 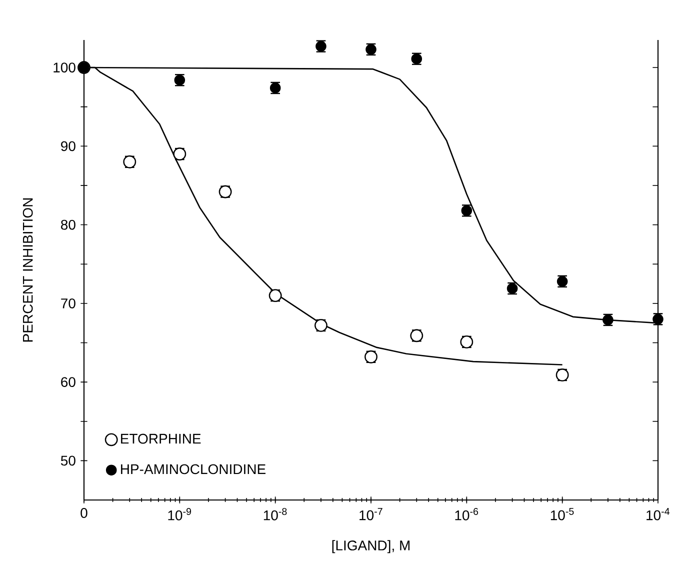 I want to click on legend-label: HP-AMINOCLONIDINE, so click(x=193, y=469).